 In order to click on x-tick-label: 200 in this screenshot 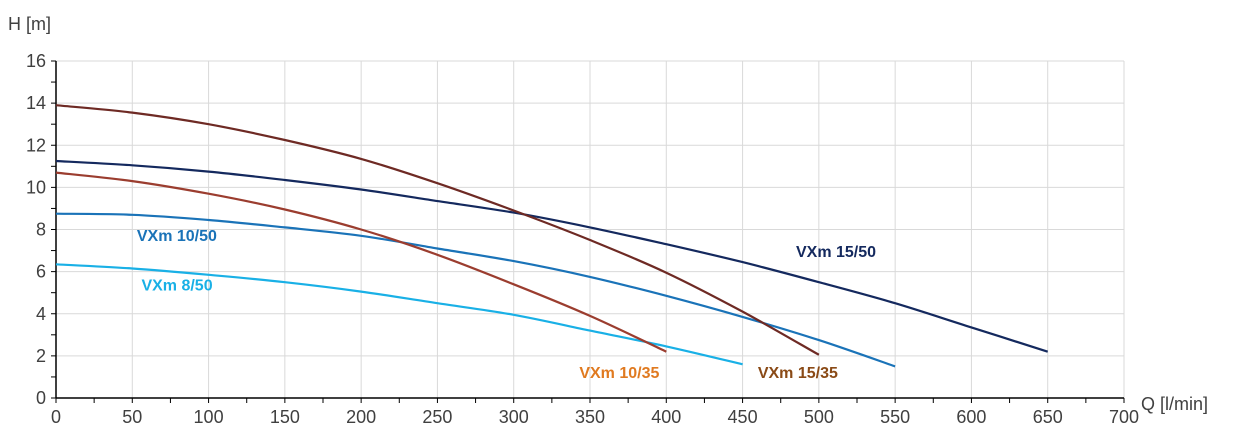, I will do `click(361, 417)`.